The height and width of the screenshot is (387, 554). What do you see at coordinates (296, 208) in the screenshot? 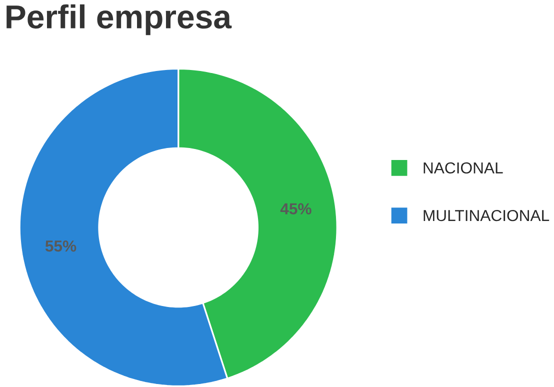
I see `data-label: 45%` at bounding box center [296, 208].